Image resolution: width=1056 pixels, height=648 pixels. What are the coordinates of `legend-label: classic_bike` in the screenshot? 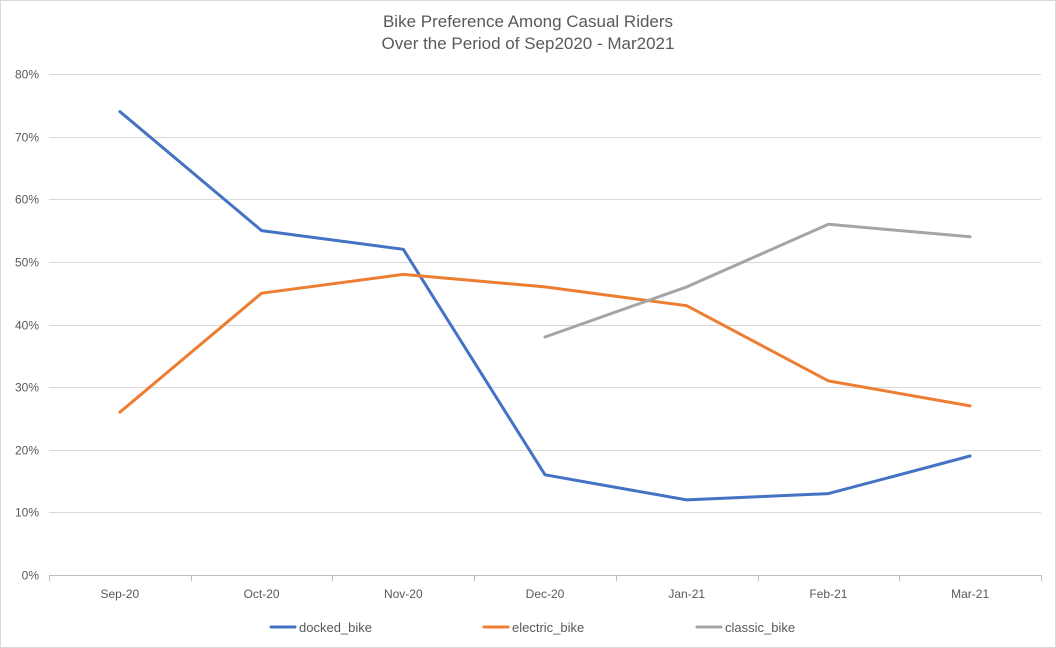 It's located at (760, 627).